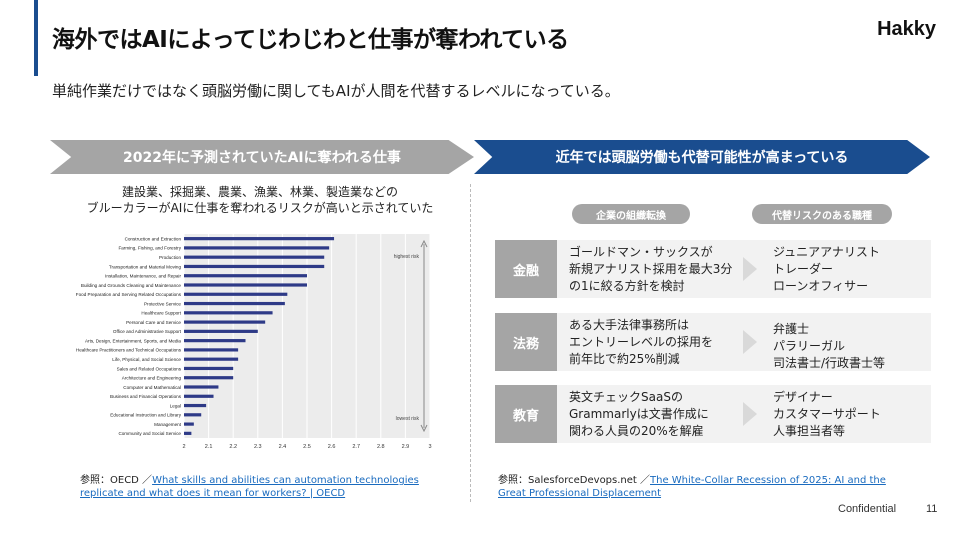 The width and height of the screenshot is (960, 540). I want to click on lowest-risk-label: lowest risk, so click(408, 419).